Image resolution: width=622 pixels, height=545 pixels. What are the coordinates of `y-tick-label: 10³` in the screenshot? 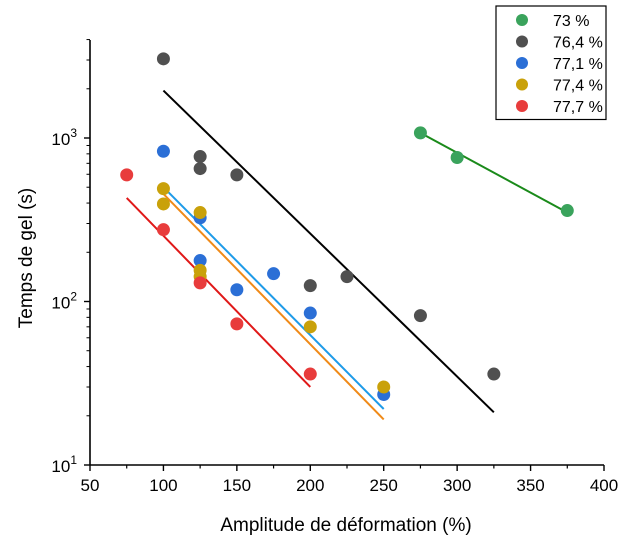 It's located at (64, 137).